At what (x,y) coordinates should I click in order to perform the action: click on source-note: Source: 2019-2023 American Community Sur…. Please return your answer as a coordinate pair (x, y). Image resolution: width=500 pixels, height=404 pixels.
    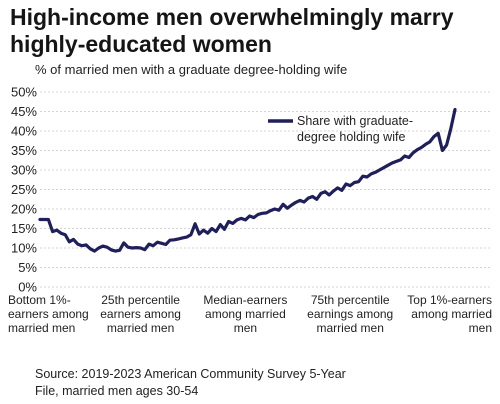
    Looking at the image, I should click on (255, 383).